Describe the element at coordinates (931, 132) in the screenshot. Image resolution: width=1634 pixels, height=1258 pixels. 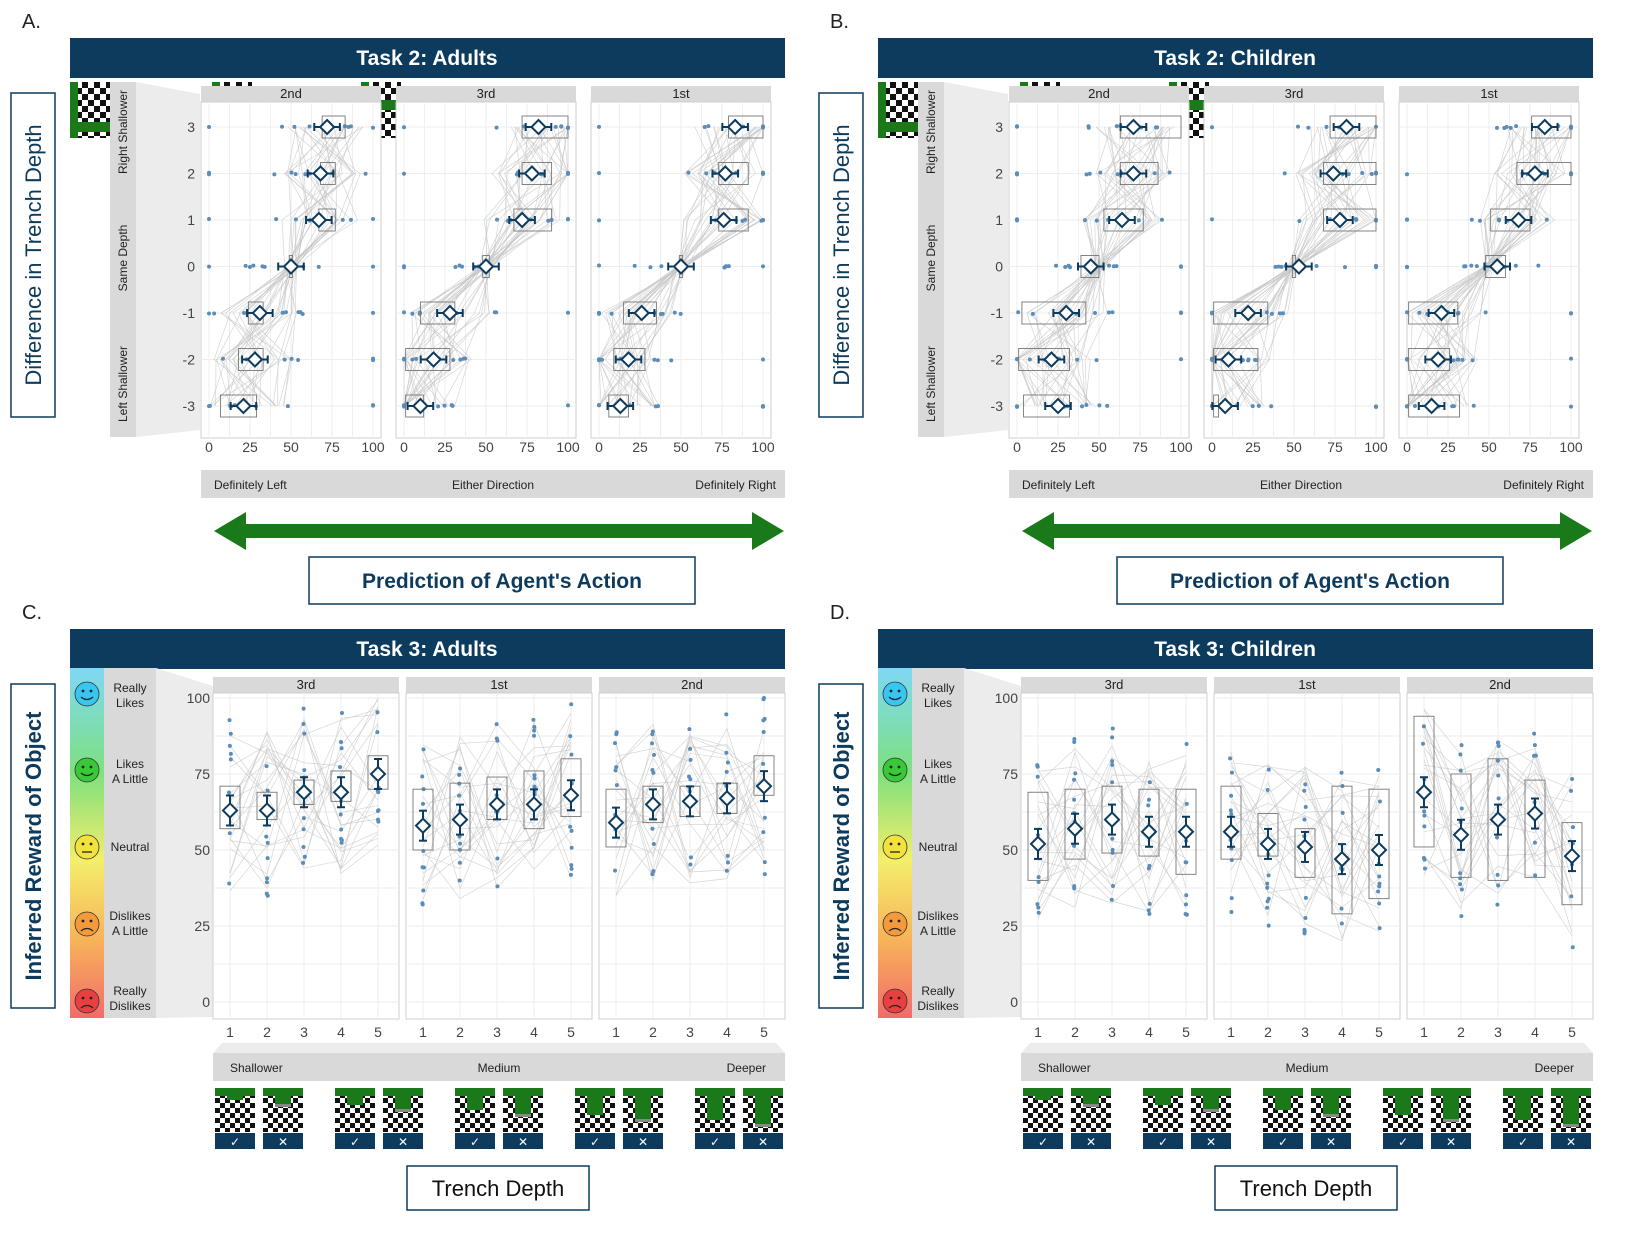
I see `group-label: Right Shallower` at that location.